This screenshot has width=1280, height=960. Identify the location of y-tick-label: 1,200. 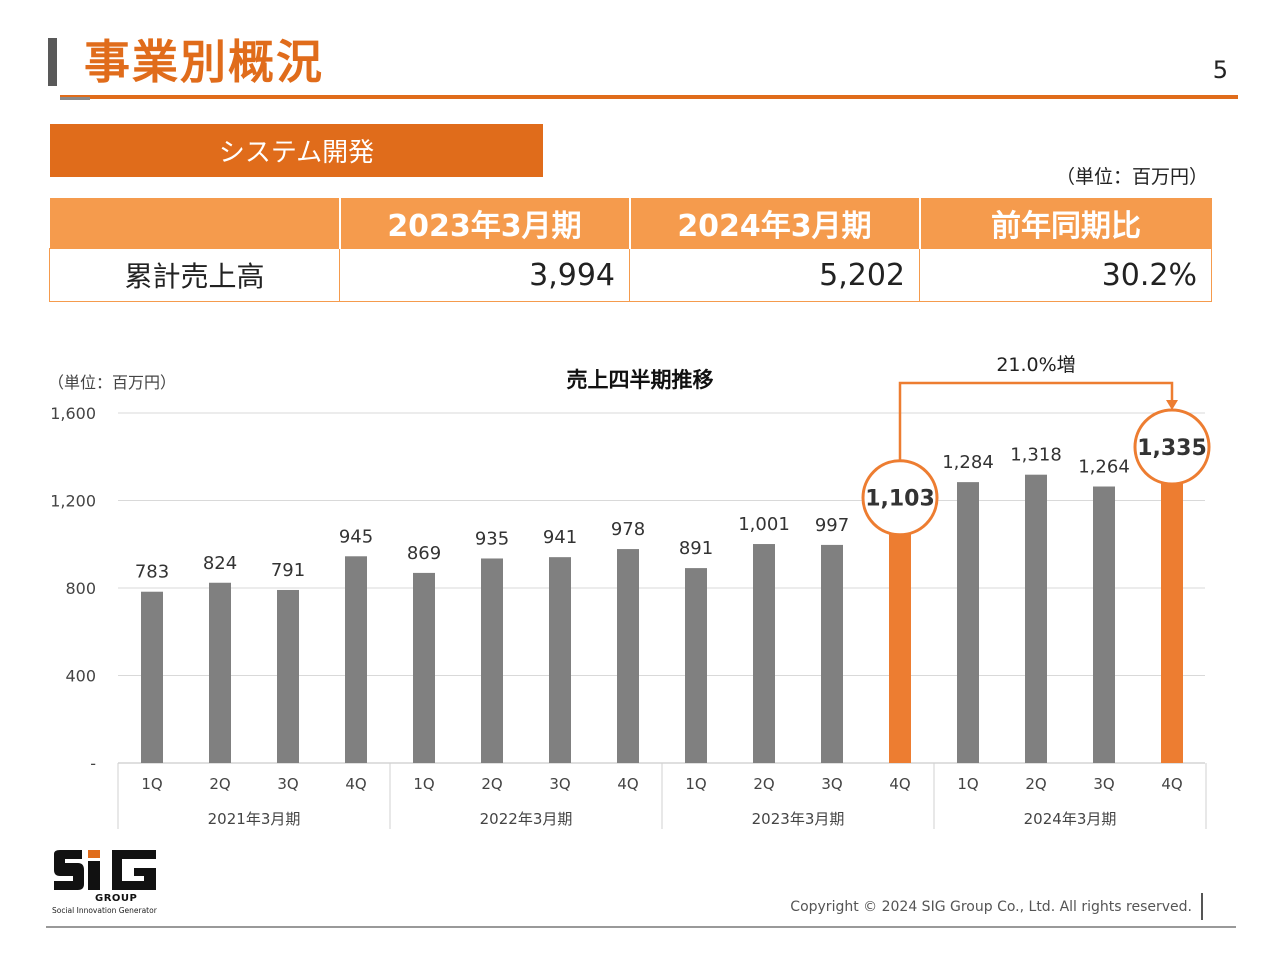
(73, 501).